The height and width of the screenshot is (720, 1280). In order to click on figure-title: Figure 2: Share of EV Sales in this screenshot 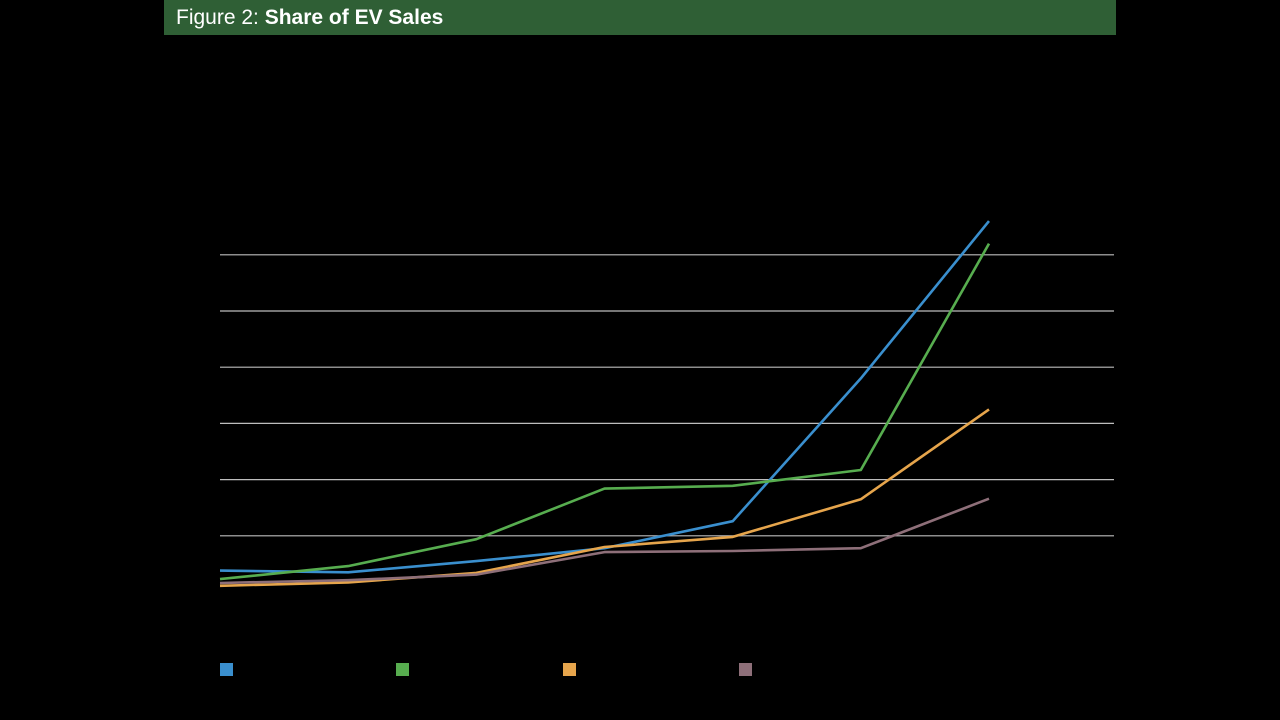, I will do `click(309, 18)`.